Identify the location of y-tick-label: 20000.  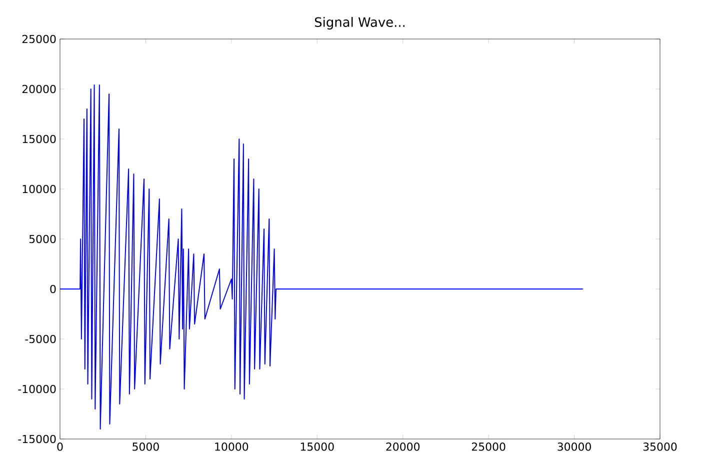
(39, 89).